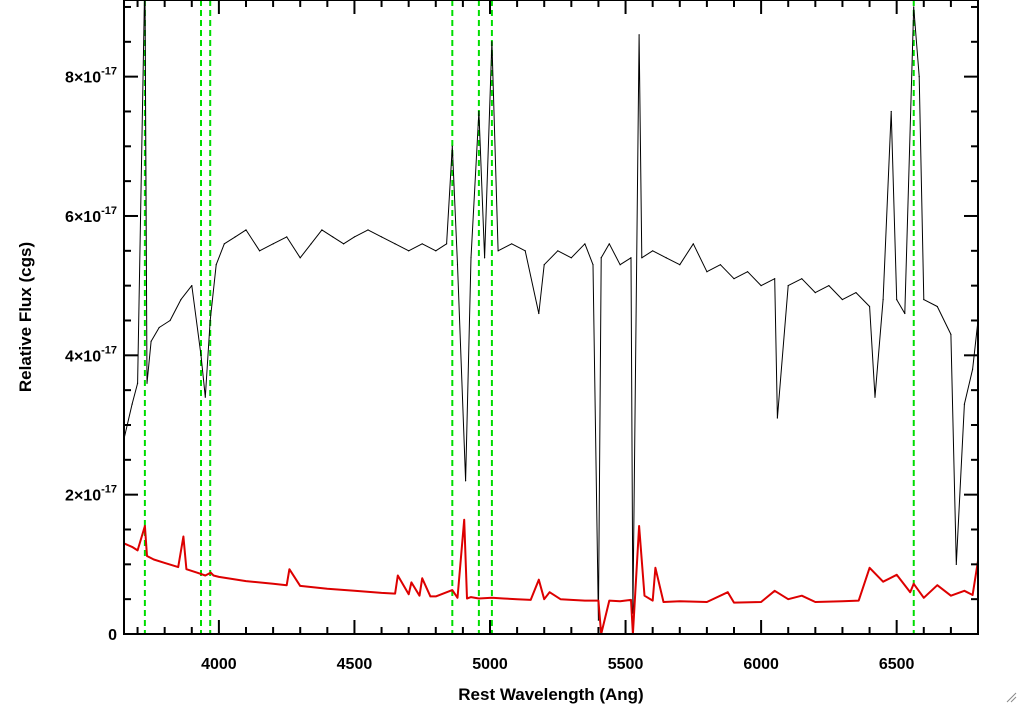 This screenshot has height=706, width=1020. I want to click on y-tick-label: 6×10⁻¹⁷, so click(91, 215).